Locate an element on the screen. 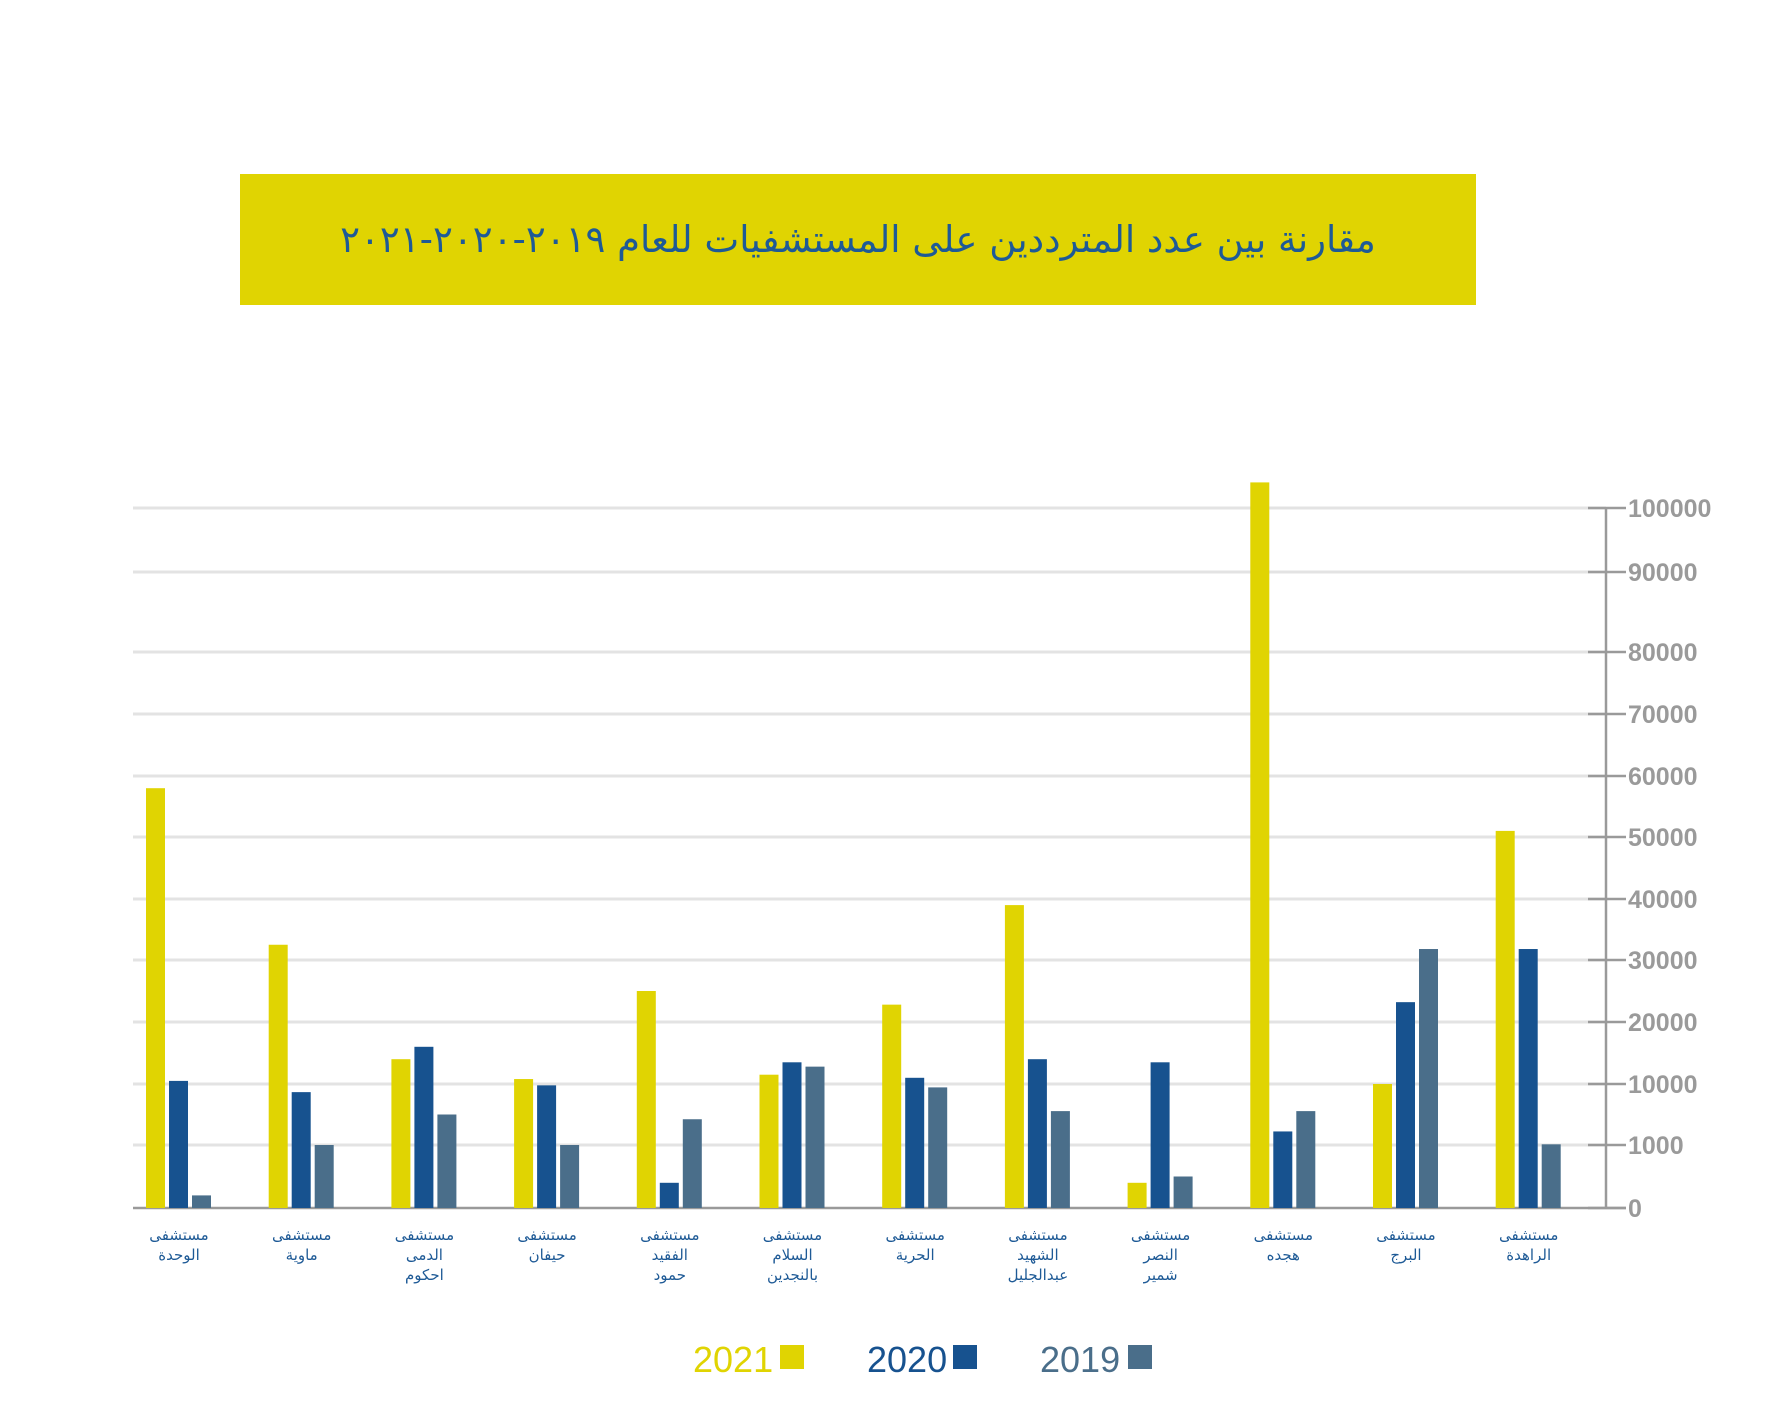 Image resolution: width=1772 pixels, height=1411 pixels. y-tick-label: 80000 is located at coordinates (1663, 653).